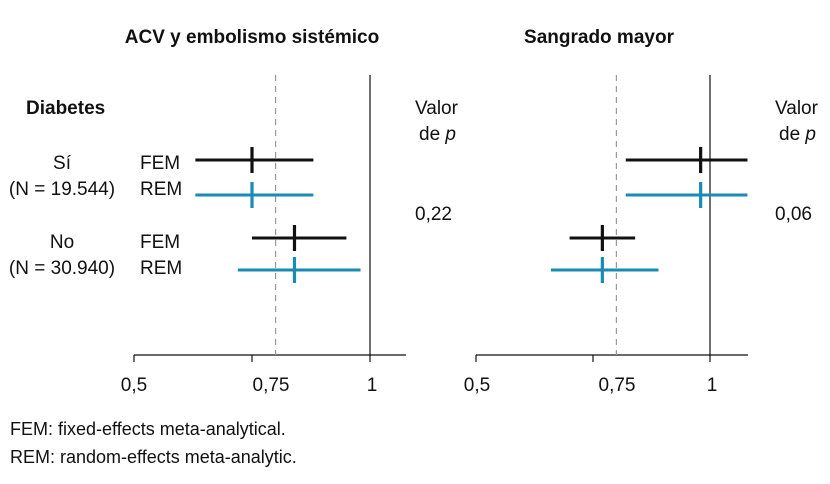 The image size is (830, 484). Describe the element at coordinates (62, 268) in the screenshot. I see `group-n-no: (N = 30.940)` at that location.